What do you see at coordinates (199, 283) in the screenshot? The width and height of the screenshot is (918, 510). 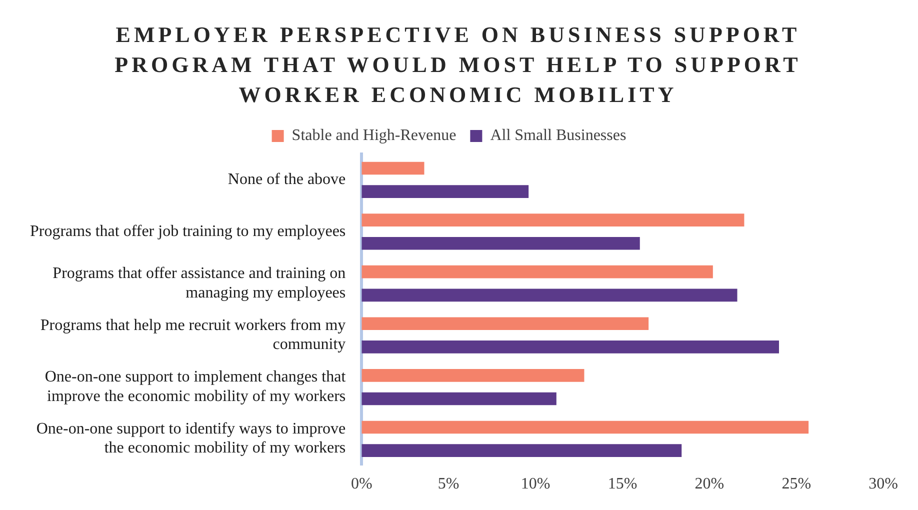 I see `y-tick-label: Programs that offer assistance and training on managing my employees` at bounding box center [199, 283].